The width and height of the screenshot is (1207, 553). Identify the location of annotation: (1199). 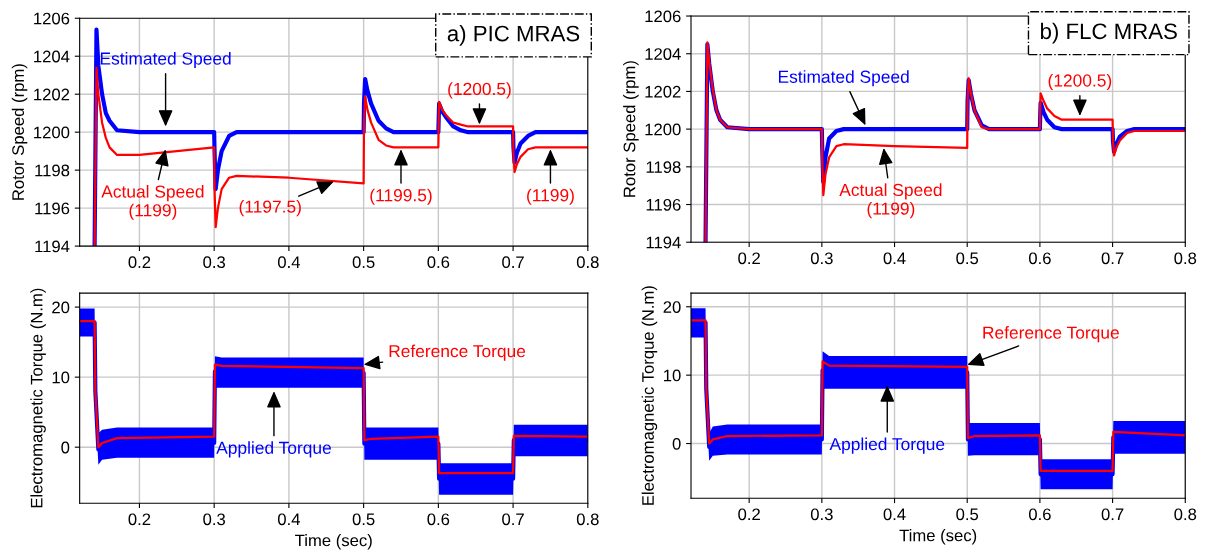
(550, 196).